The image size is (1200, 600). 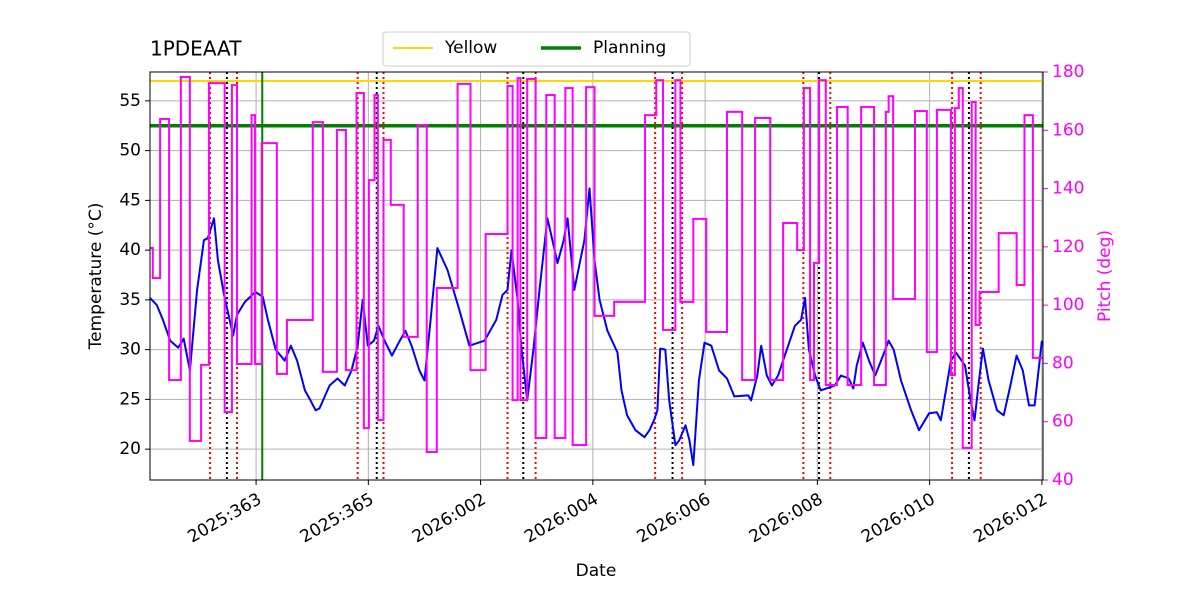 I want to click on x-tick-label: 2025:365, so click(x=337, y=518).